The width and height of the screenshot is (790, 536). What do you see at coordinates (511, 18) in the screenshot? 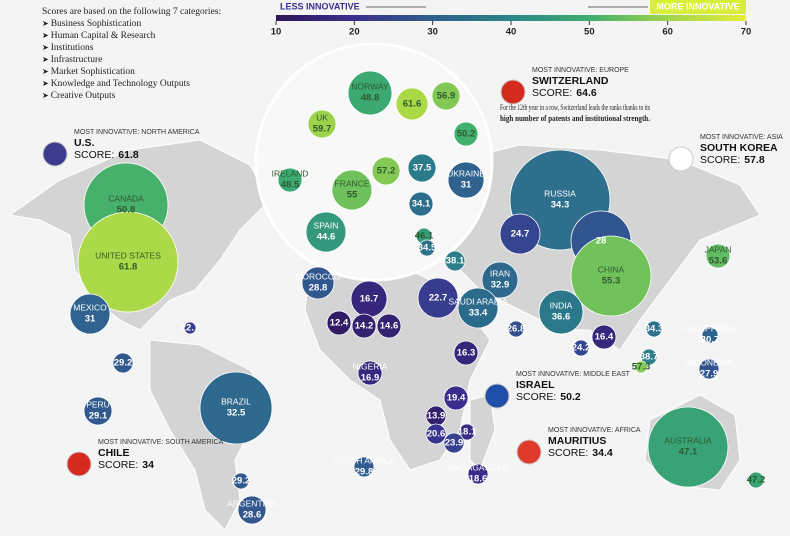
I see `legend-bar` at bounding box center [511, 18].